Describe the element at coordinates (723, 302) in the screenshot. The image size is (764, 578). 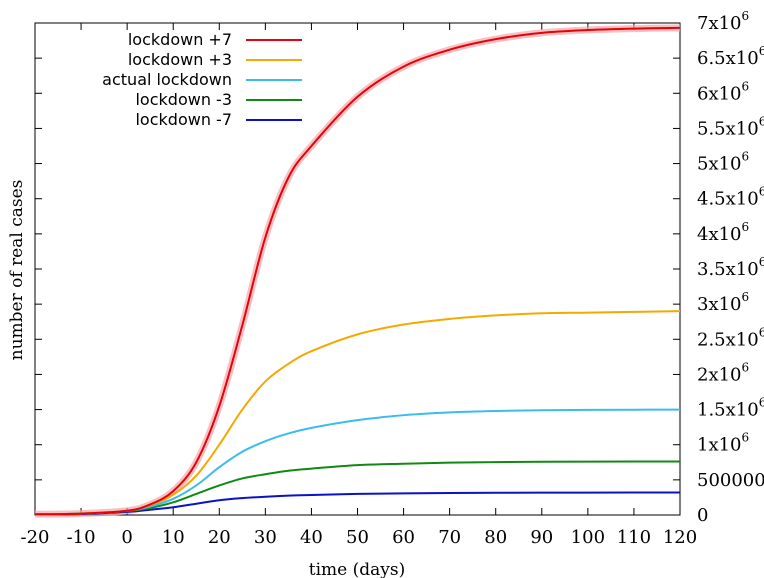
I see `y-tick-label: 3x10⁶` at that location.